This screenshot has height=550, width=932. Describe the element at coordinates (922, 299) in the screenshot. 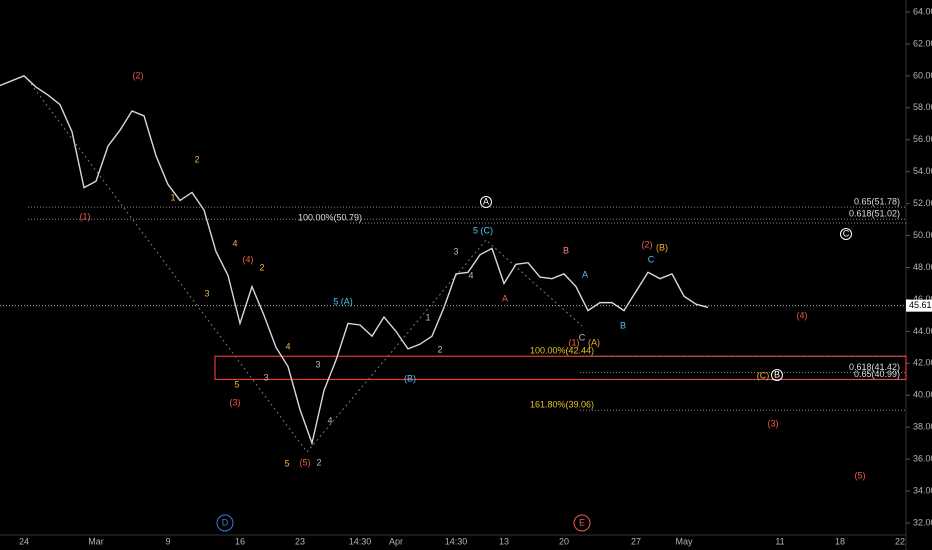

I see `y-tick-label: 46.00` at that location.